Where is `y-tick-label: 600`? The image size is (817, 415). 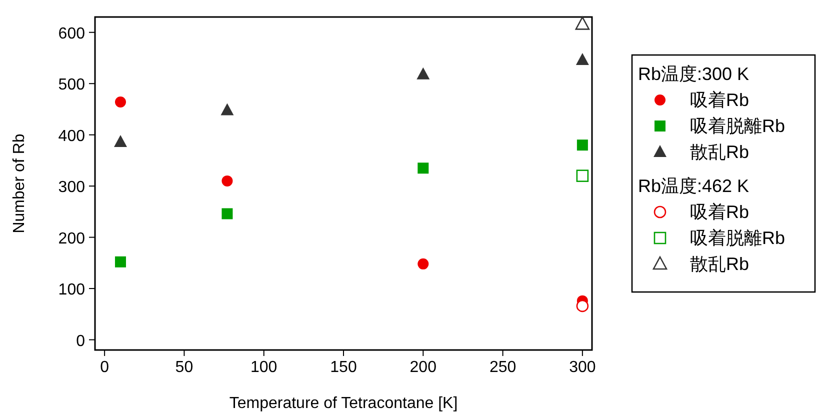 y-tick-label: 600 is located at coordinates (72, 33).